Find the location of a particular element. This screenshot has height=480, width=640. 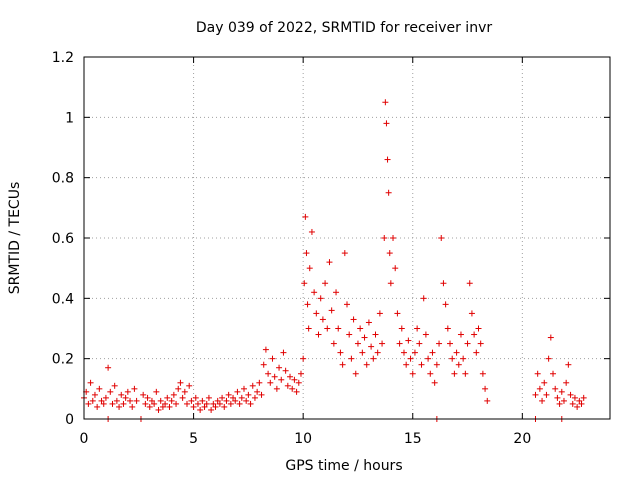

y-axis-label: SRMTID / TECUs is located at coordinates (15, 238).